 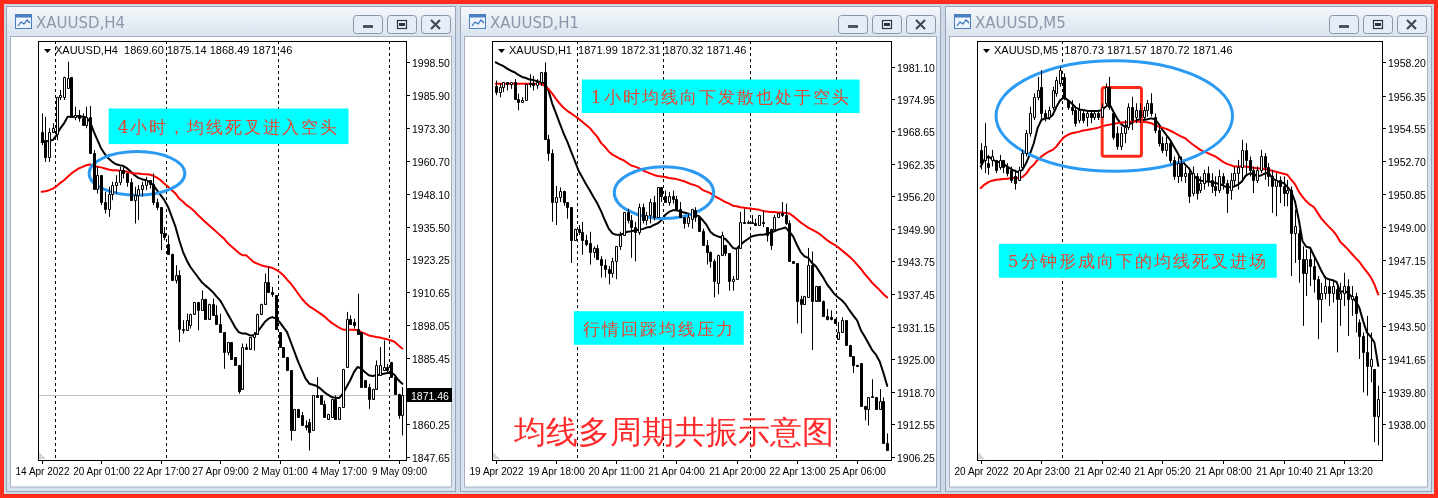 What do you see at coordinates (221, 471) in the screenshot?
I see `x-tick-label: 27 Apr 09:00` at bounding box center [221, 471].